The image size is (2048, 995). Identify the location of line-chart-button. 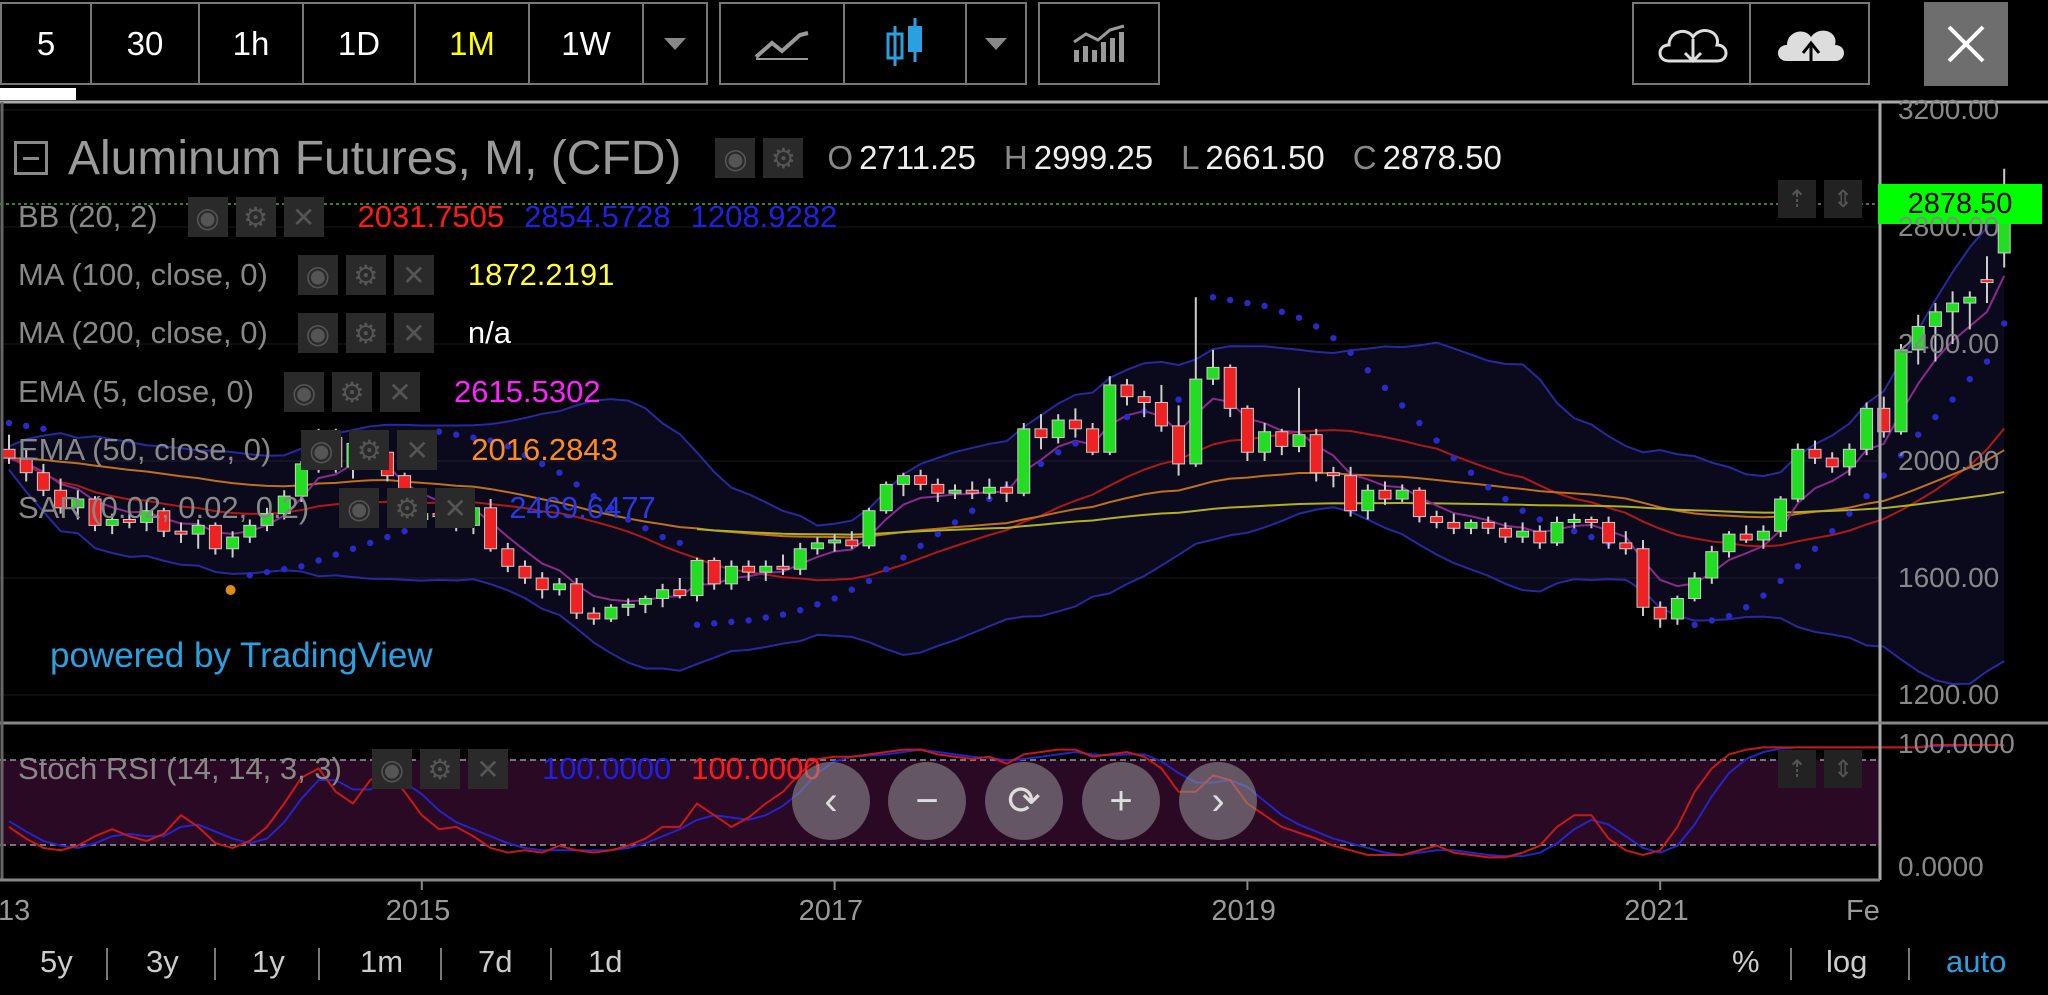
(783, 43).